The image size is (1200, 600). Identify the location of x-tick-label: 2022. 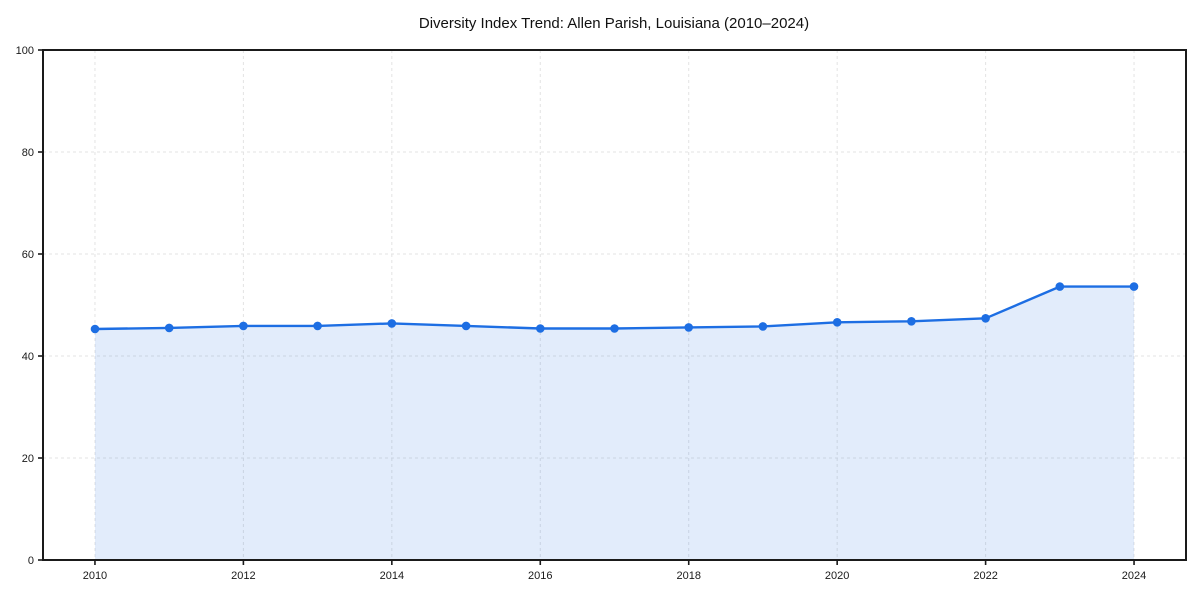
(985, 576).